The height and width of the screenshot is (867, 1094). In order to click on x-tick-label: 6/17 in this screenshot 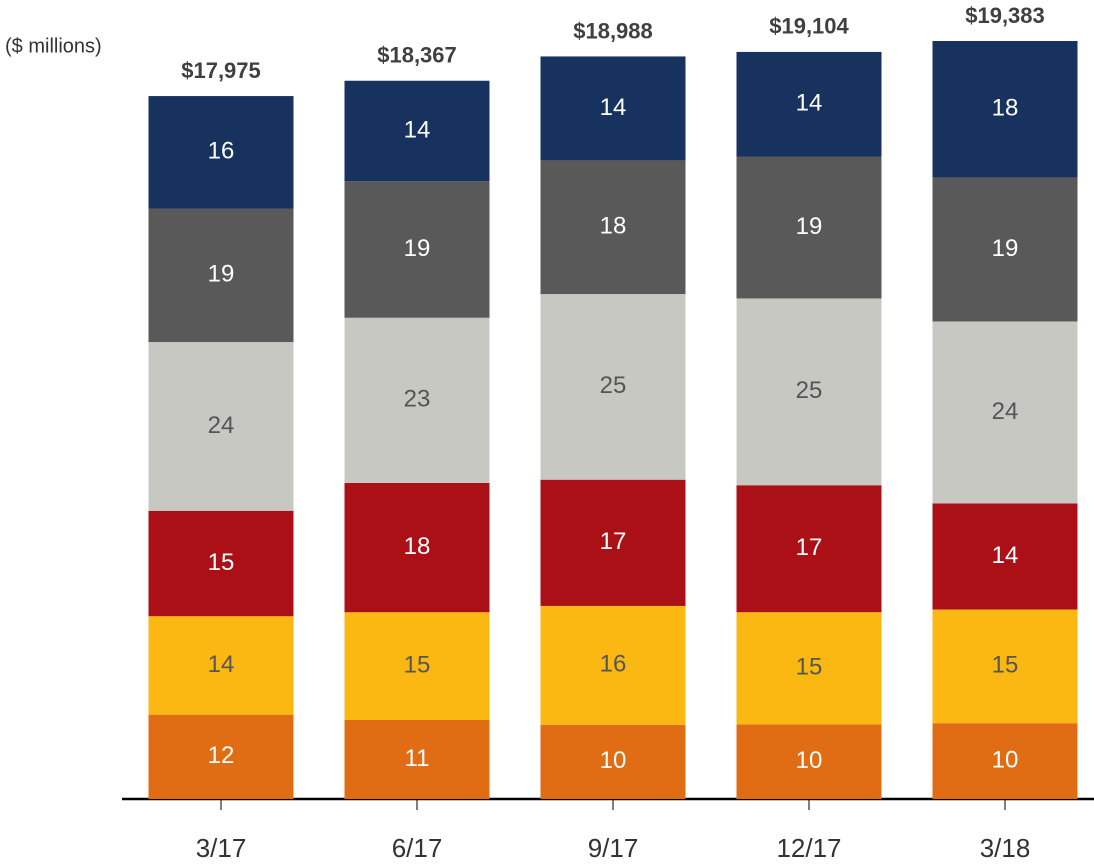, I will do `click(417, 848)`.